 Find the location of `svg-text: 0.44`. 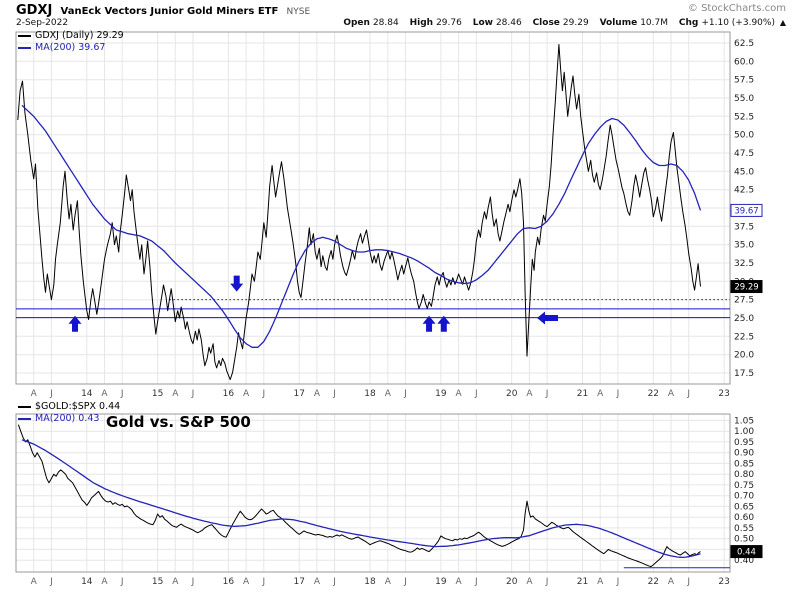

svg-text: 0.44 is located at coordinates (746, 553).